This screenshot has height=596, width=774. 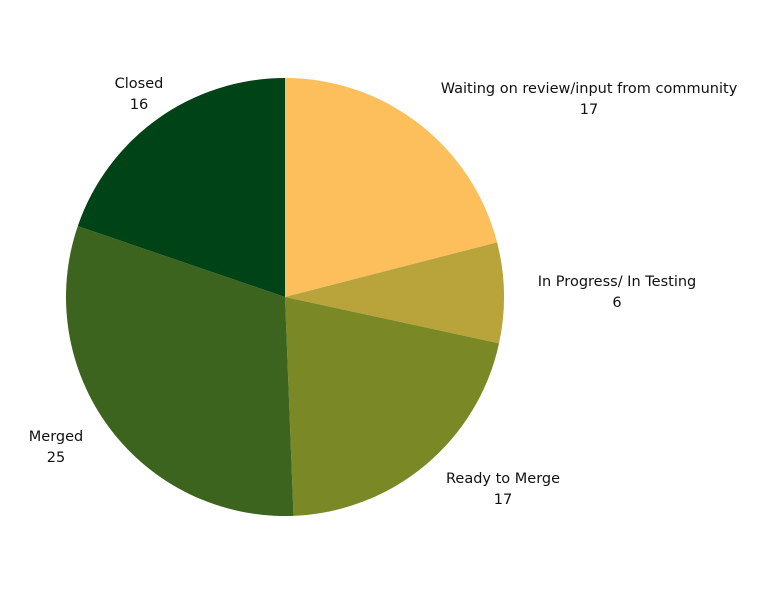 I want to click on slice-value: 25, so click(x=56, y=458).